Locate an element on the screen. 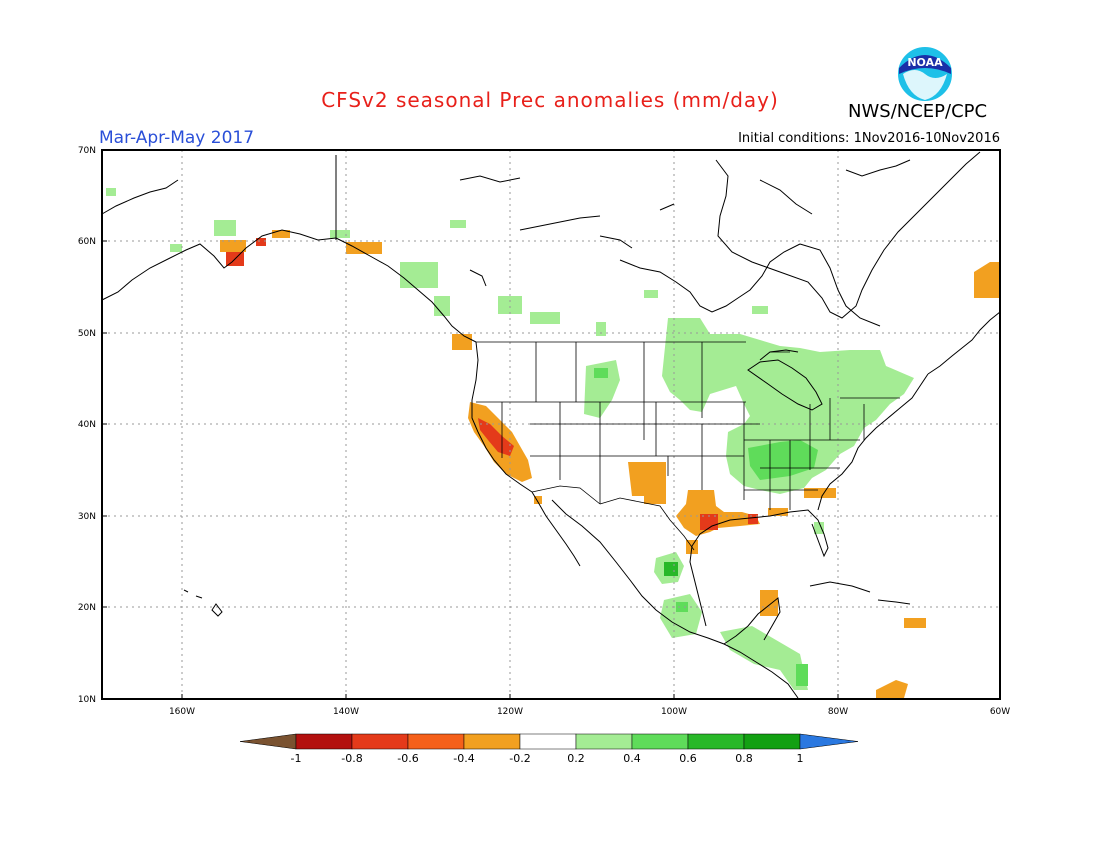  anomaly-siberia is located at coordinates (111, 192).